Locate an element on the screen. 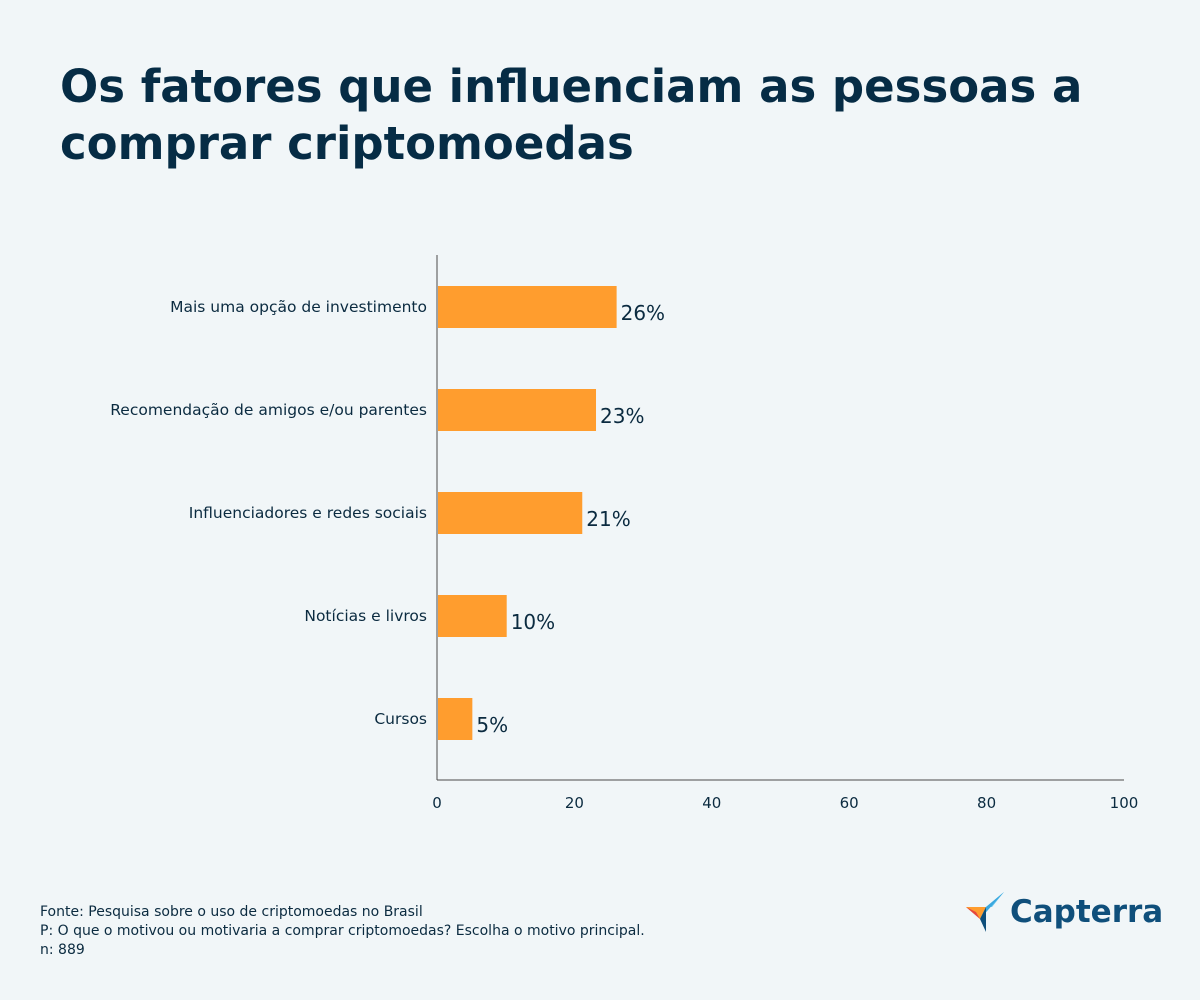 The height and width of the screenshot is (1000, 1200). category-label: Recomendação de amigos e/ou parentes is located at coordinates (268, 410).